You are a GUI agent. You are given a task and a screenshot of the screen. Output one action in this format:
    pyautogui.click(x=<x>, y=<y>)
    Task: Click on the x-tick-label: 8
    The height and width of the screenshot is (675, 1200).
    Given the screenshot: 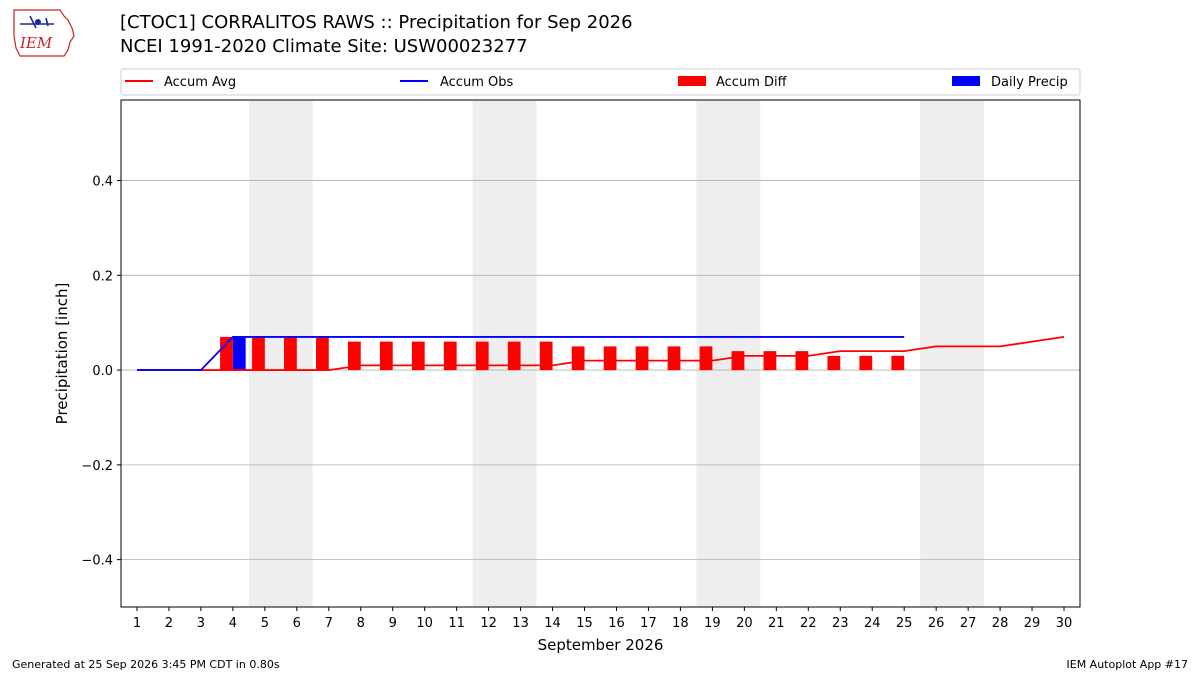 What is the action you would take?
    pyautogui.click(x=361, y=623)
    